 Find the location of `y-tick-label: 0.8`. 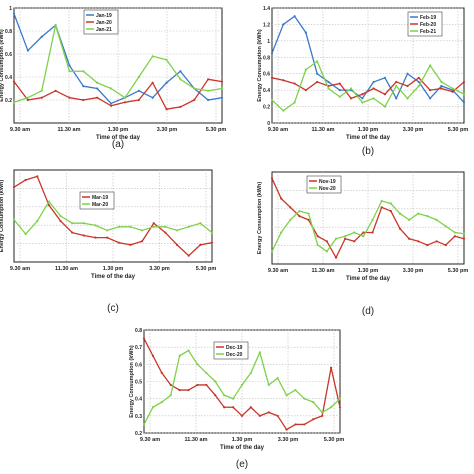

y-tick-label: 0.8 is located at coordinates (266, 58).